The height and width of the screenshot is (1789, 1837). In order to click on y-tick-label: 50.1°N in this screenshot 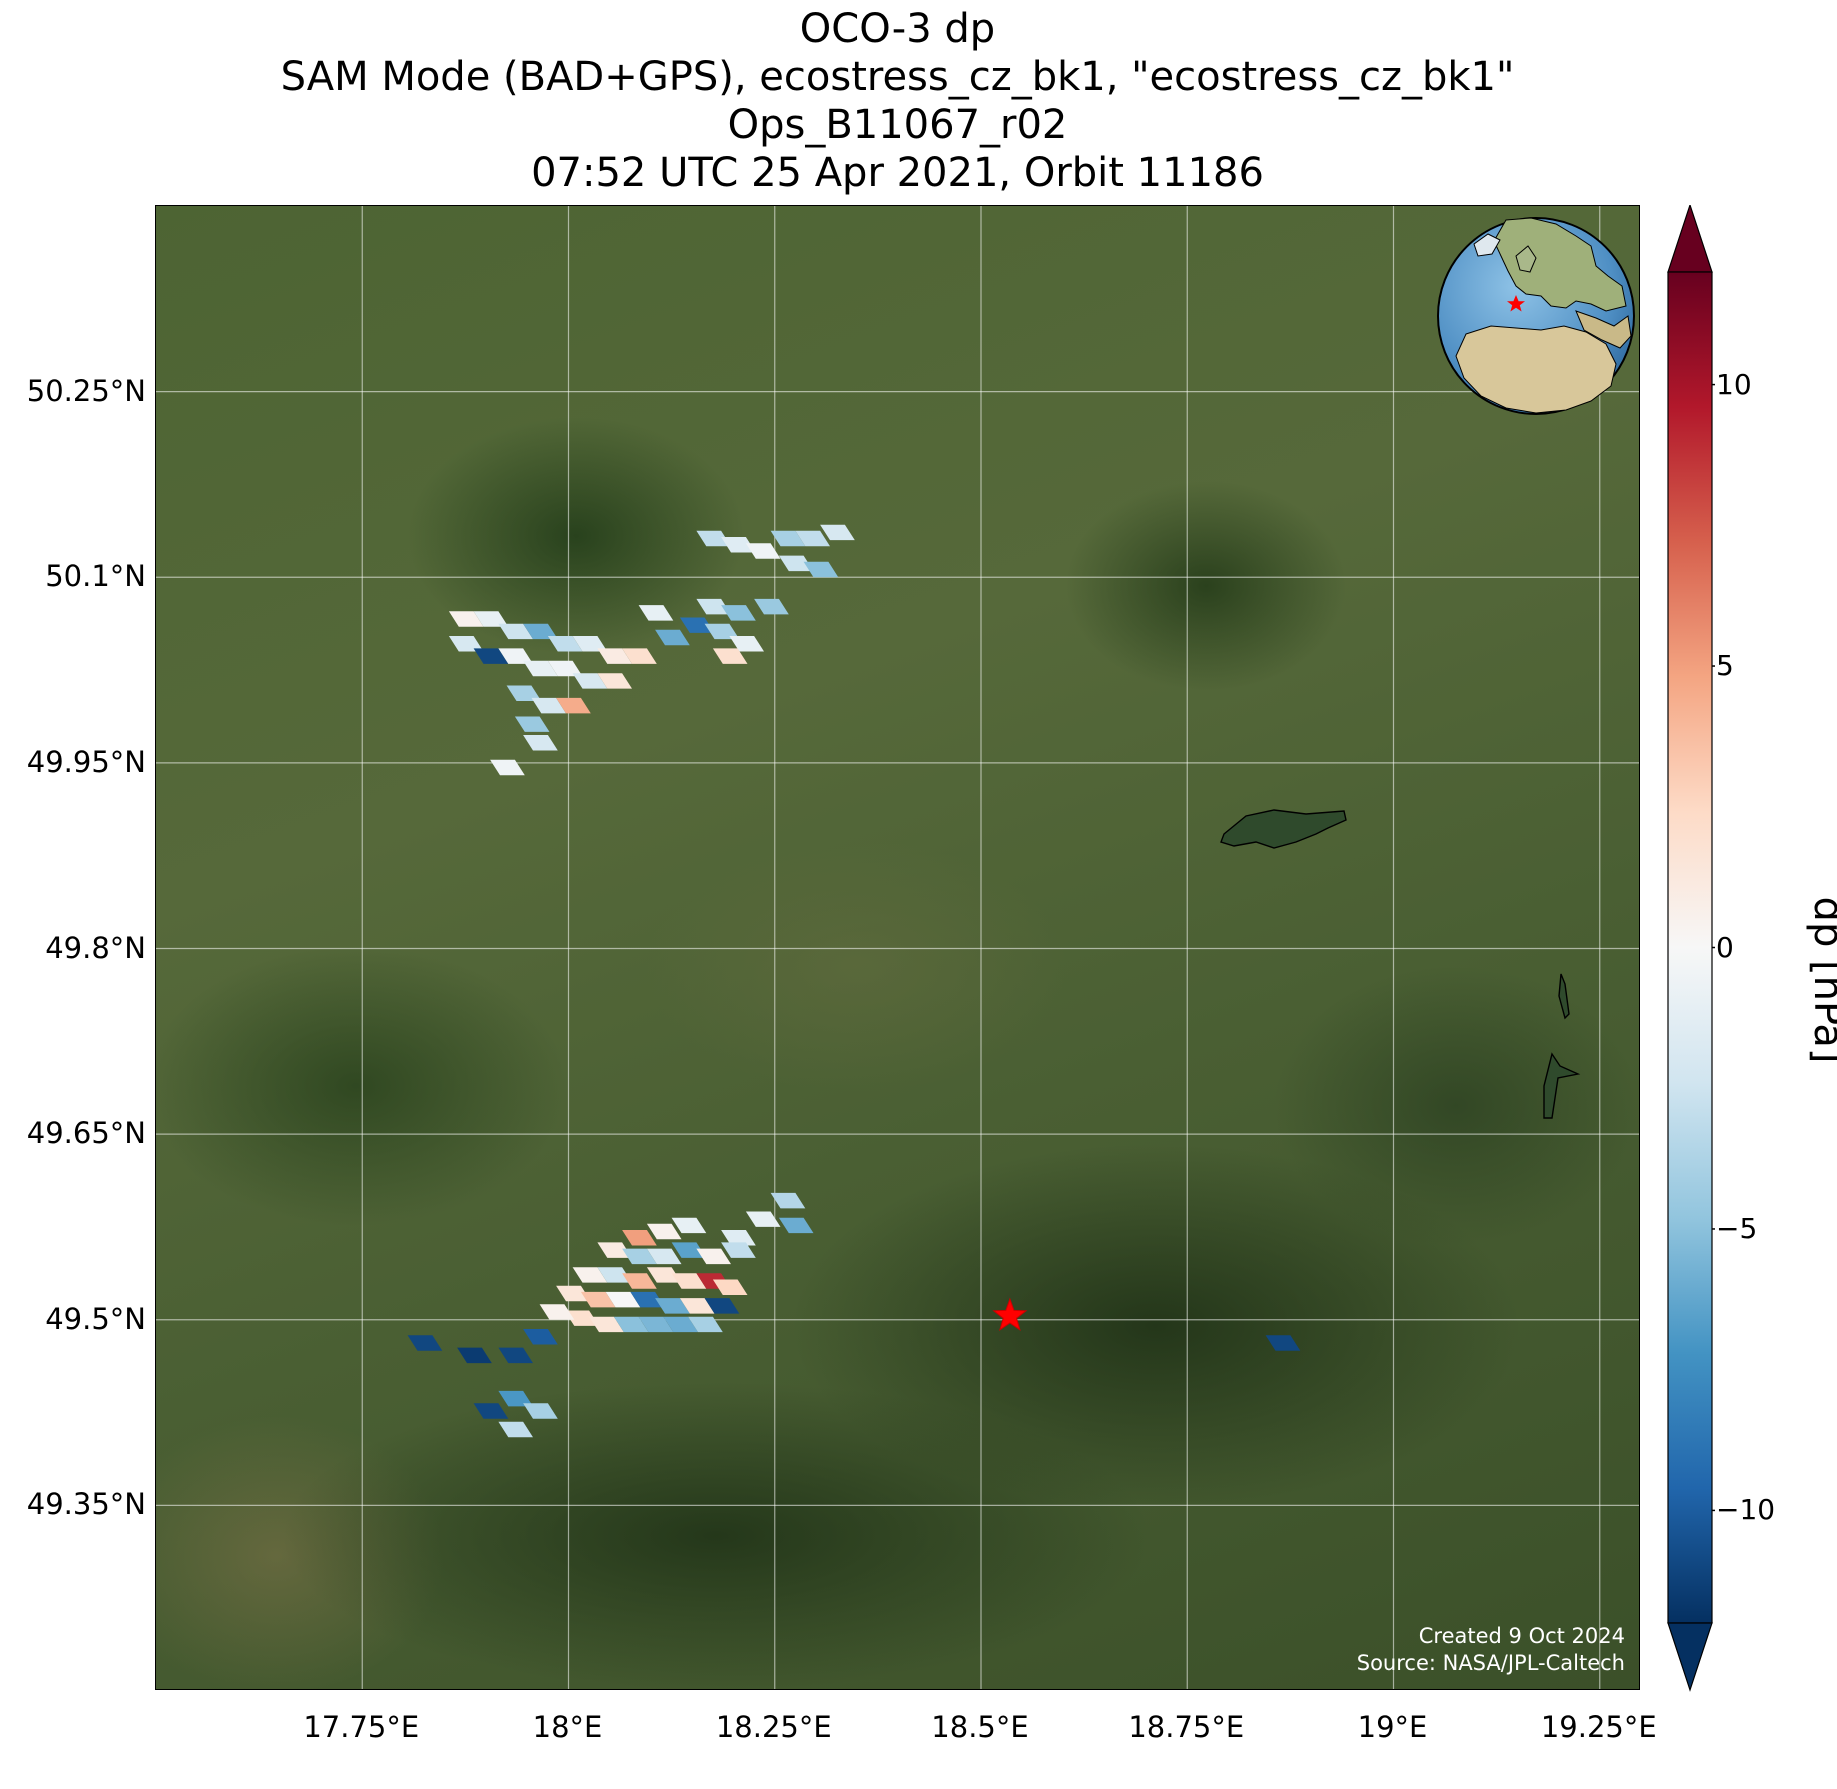, I will do `click(95, 576)`.